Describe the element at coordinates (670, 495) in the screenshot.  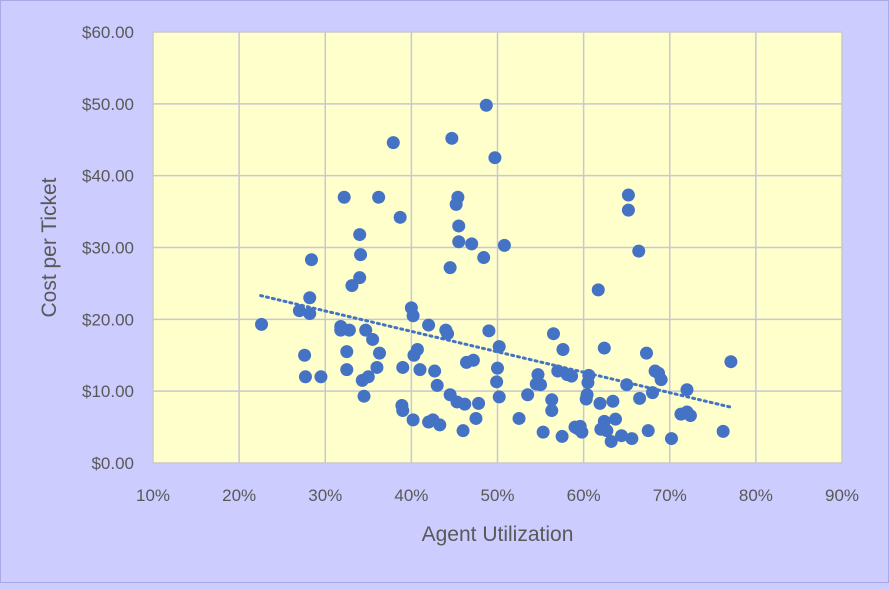
I see `x-tick-label: 70%` at that location.